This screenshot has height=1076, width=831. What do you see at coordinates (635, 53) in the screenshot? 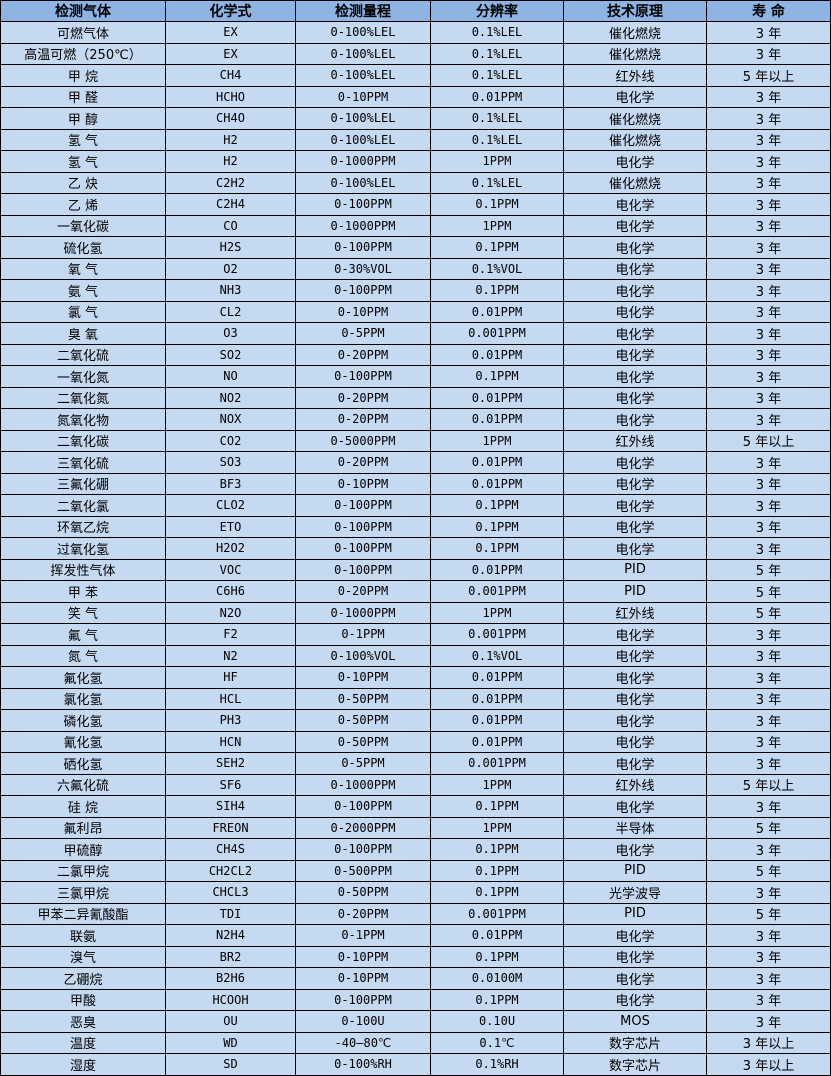
I see `cell-principle: 催化燃烧` at bounding box center [635, 53].